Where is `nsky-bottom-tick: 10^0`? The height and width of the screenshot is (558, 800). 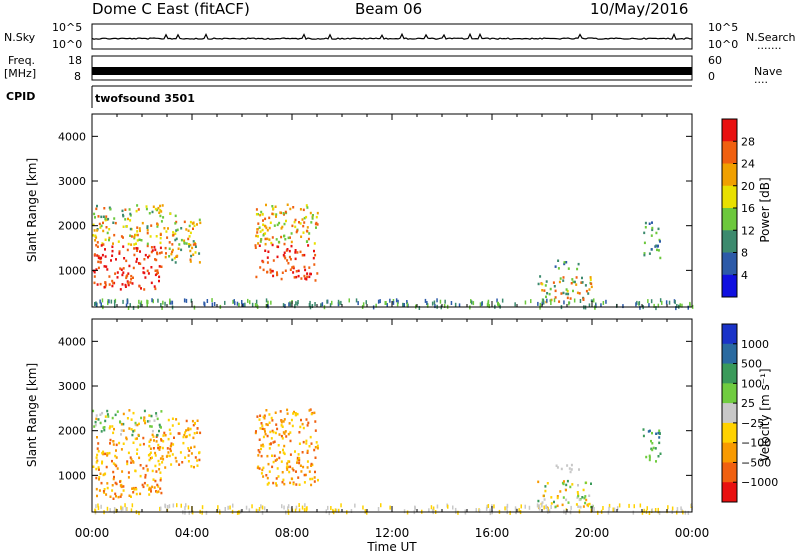 nsky-bottom-tick: 10^0 is located at coordinates (67, 44).